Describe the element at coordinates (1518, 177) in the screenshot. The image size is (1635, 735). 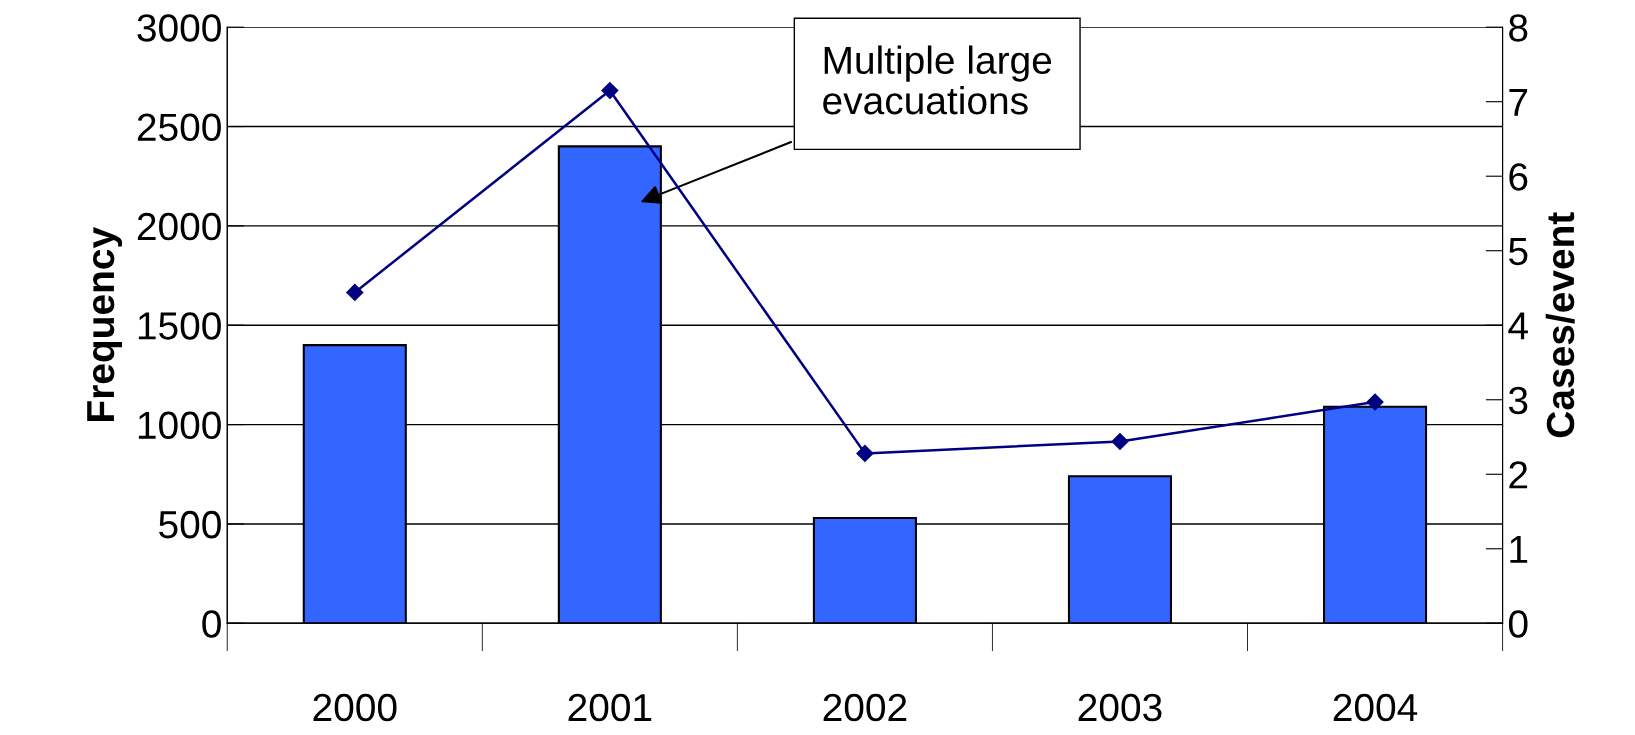
I see `y2-tick-label: 6` at that location.